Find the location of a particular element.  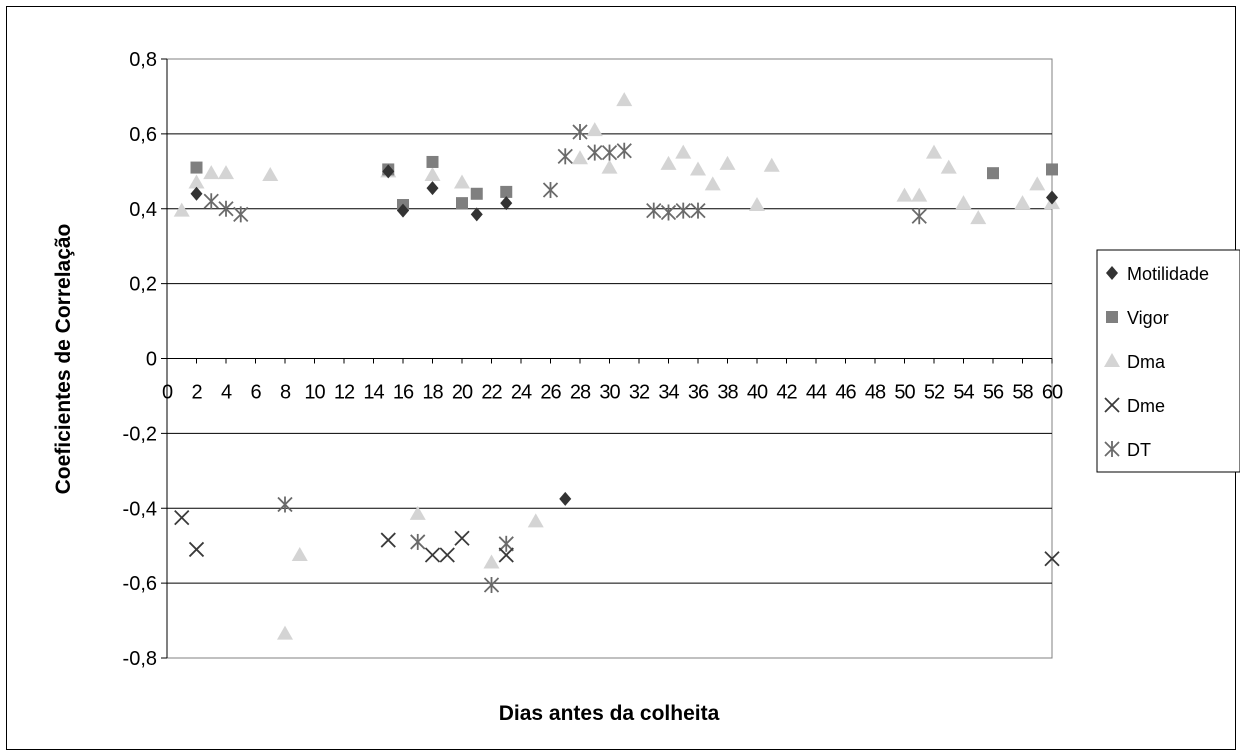

x-tick-label: 34 is located at coordinates (668, 393).